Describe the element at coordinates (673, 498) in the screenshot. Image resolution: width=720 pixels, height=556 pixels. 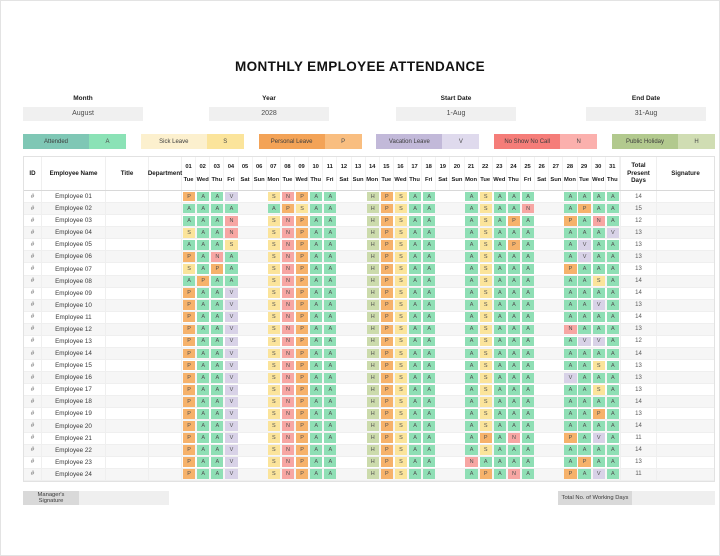
I see `working-days-cell` at that location.